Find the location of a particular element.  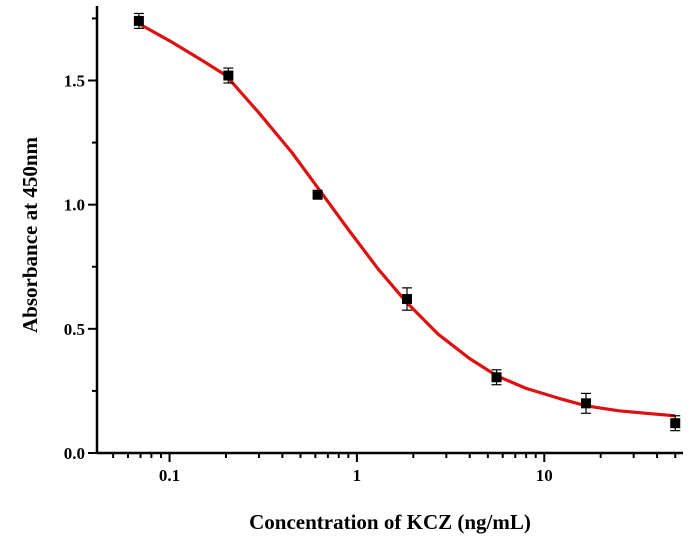

x-tick-label: 10 is located at coordinates (544, 475).